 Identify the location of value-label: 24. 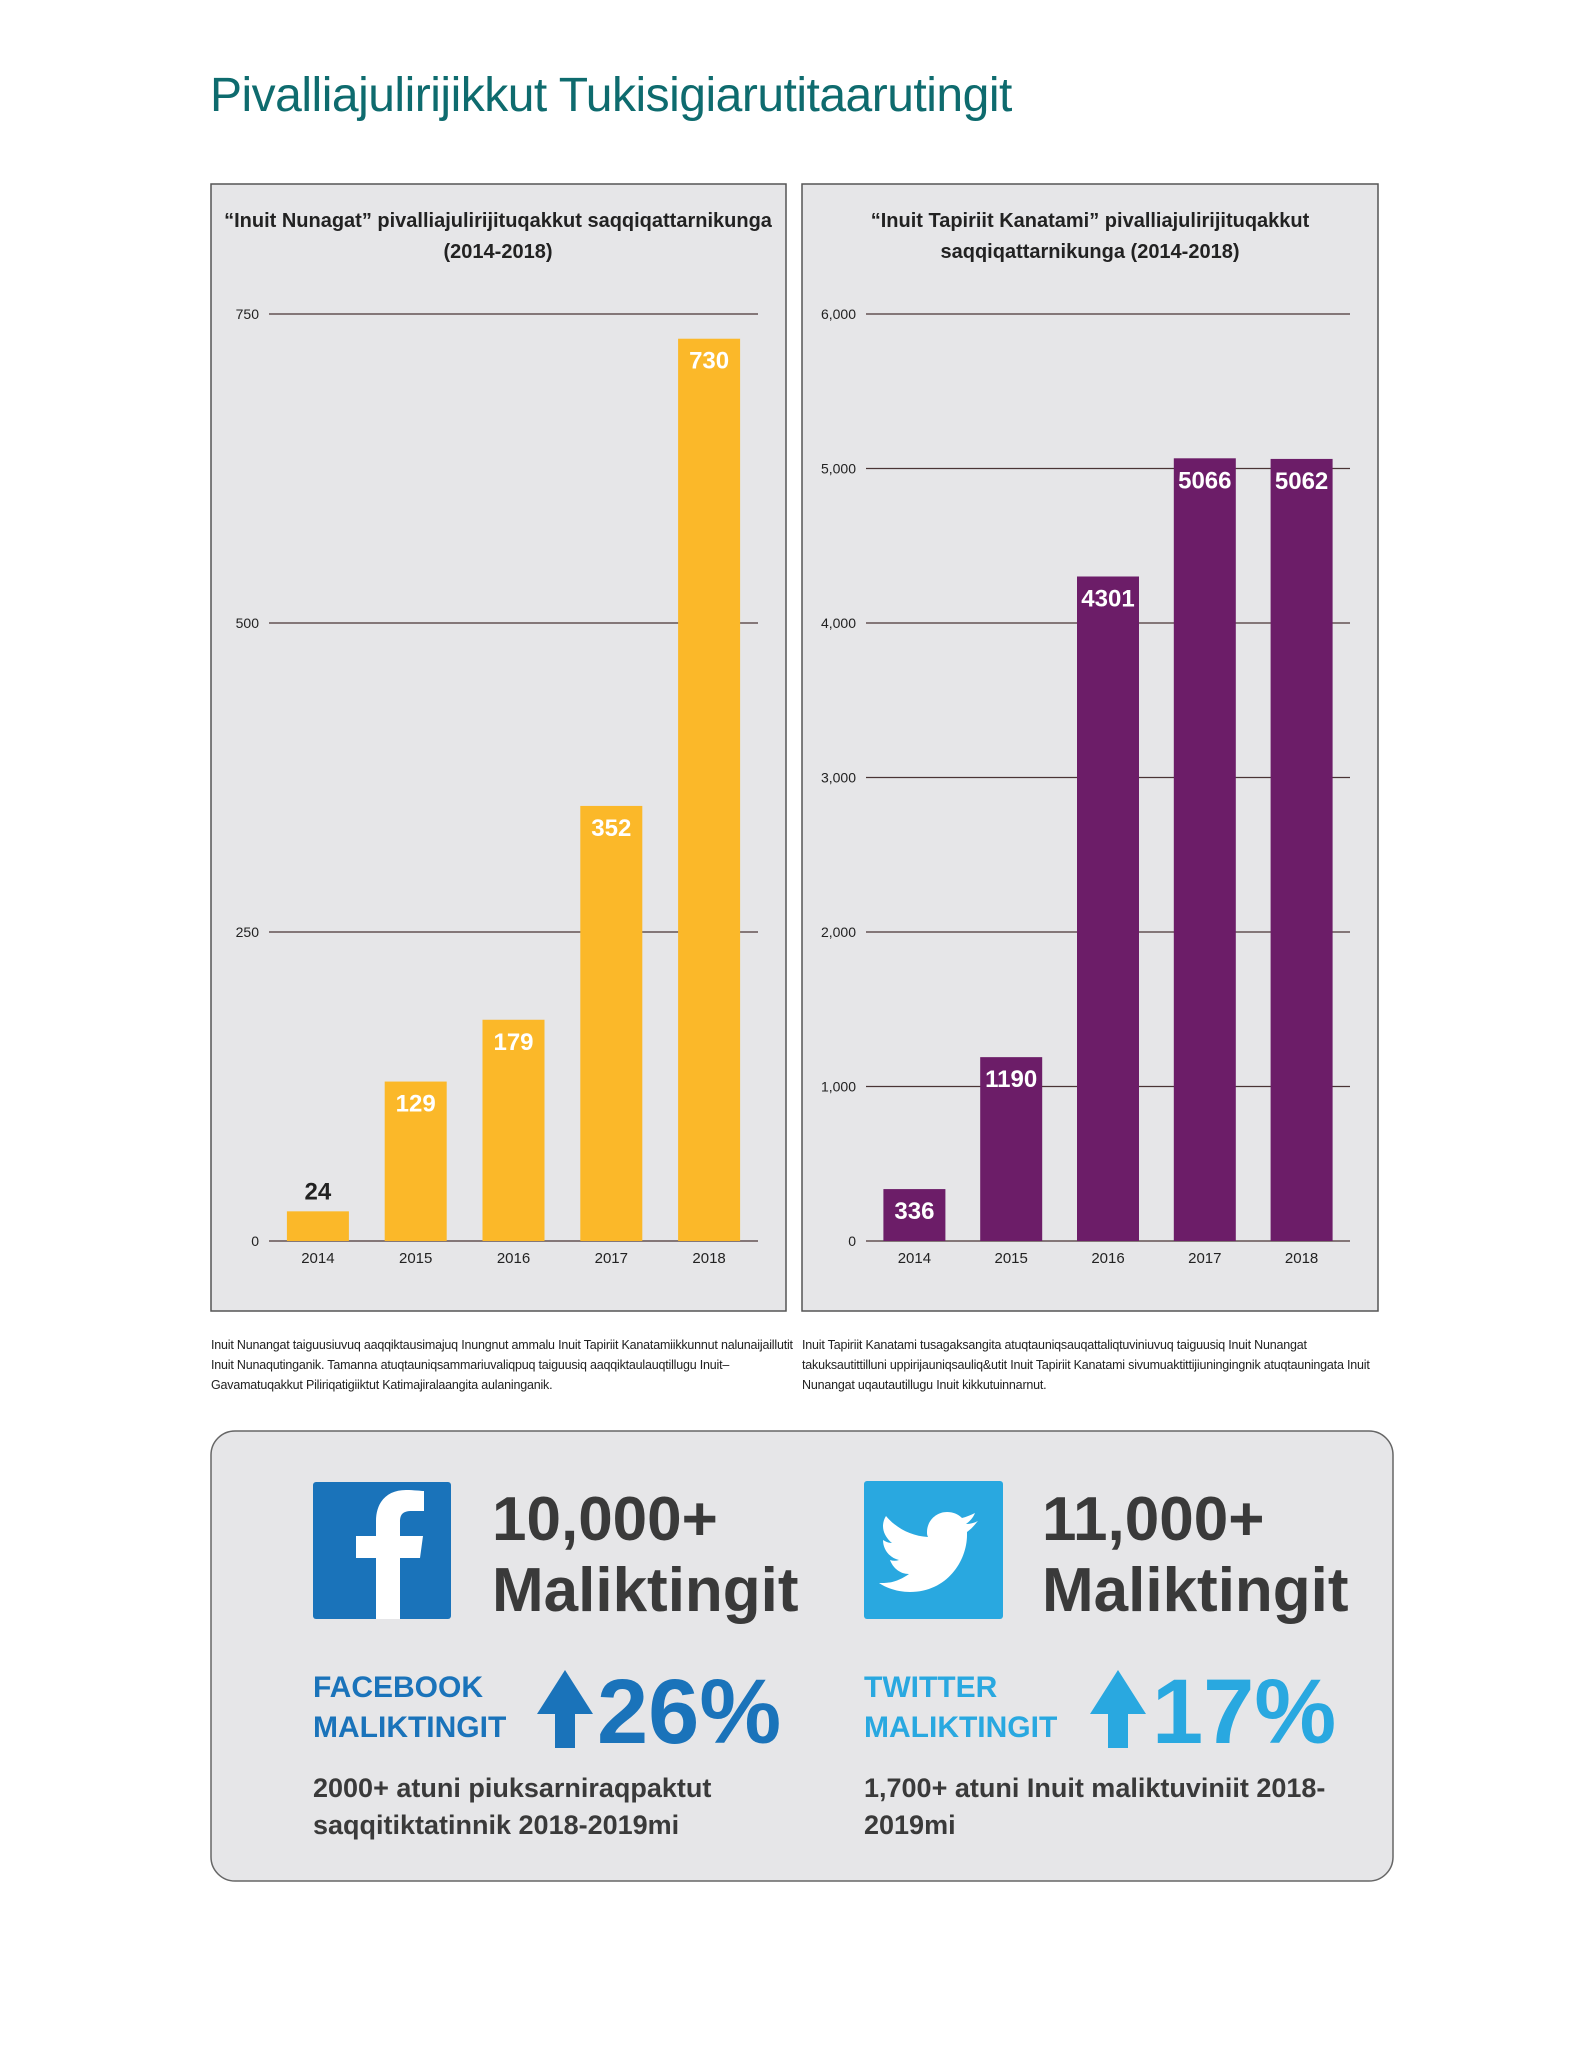
(318, 1191).